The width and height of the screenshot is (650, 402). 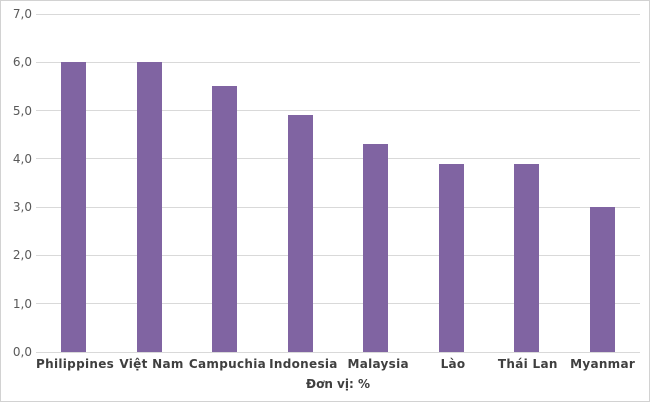 What do you see at coordinates (603, 364) in the screenshot?
I see `x-category-label: Myanmar` at bounding box center [603, 364].